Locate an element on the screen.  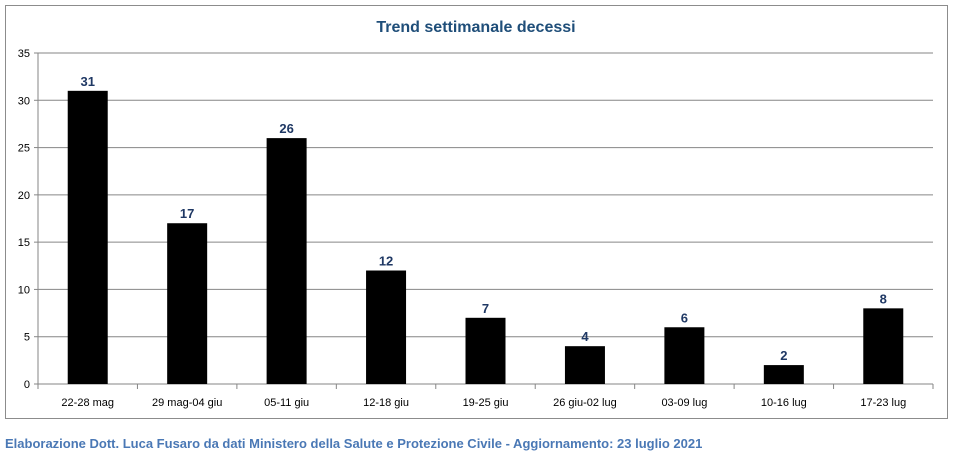
y-tick-label: 15 is located at coordinates (24, 243).